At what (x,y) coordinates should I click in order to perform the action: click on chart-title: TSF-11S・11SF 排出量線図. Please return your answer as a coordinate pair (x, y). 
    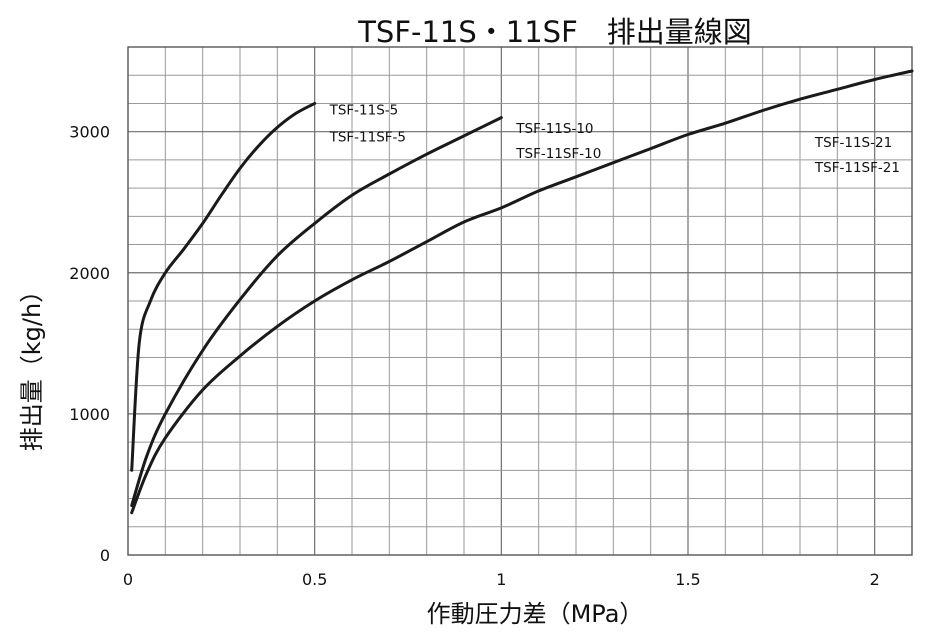
    Looking at the image, I should click on (554, 32).